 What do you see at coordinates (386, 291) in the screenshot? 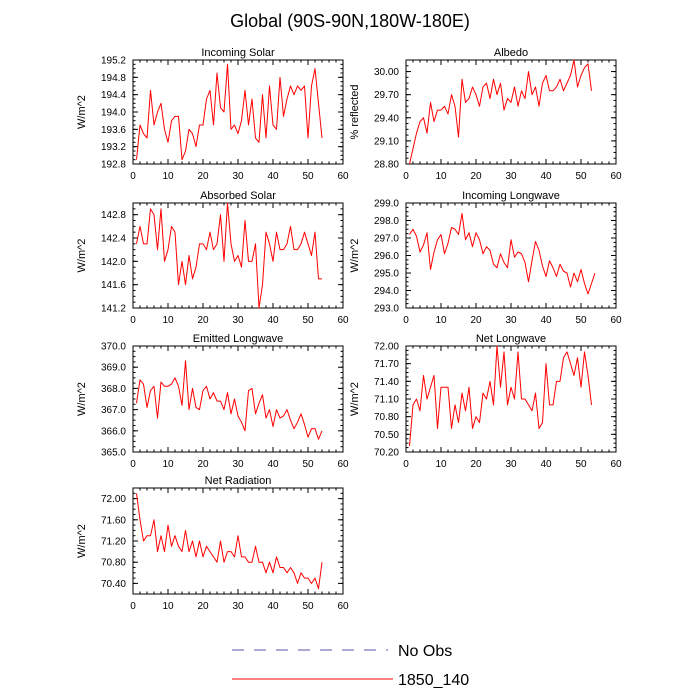
I see `y-tick-label: 294.0` at bounding box center [386, 291].